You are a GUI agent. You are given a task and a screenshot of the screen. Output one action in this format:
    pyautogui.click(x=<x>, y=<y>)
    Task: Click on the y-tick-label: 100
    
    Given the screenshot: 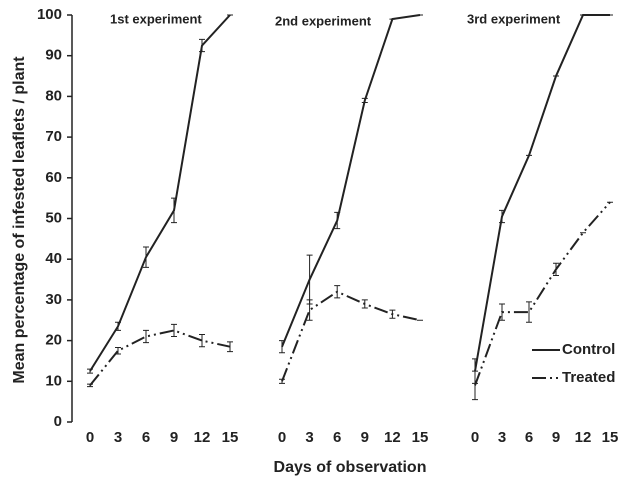 What is the action you would take?
    pyautogui.click(x=49, y=14)
    